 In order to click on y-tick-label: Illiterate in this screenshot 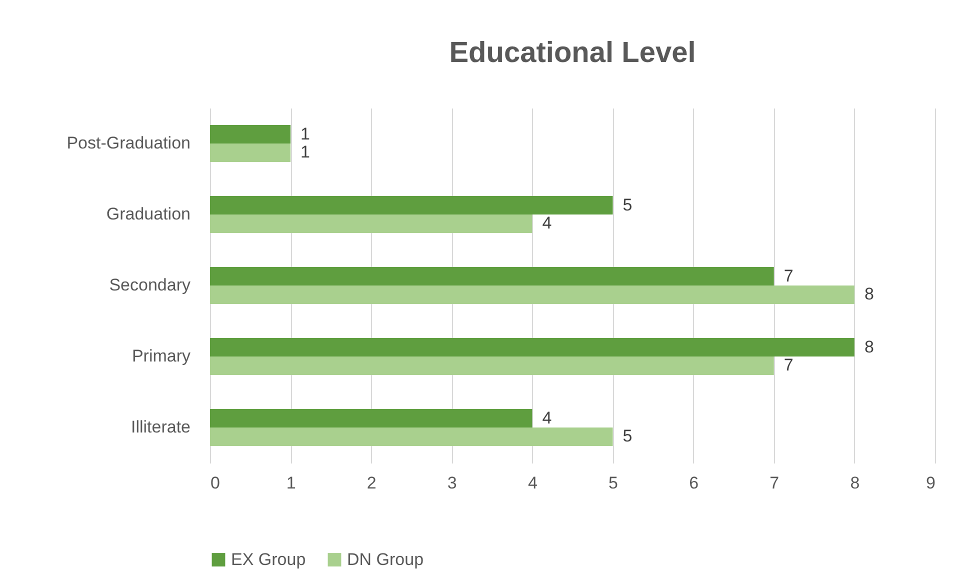, I will do `click(160, 427)`.